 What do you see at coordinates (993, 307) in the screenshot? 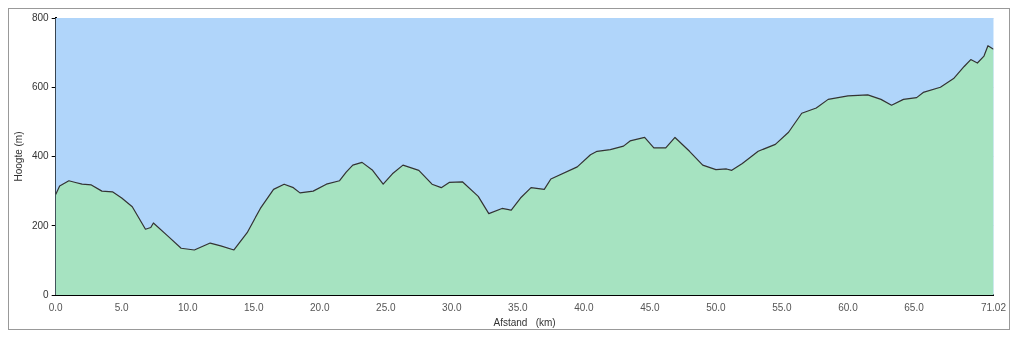
I see `x-tick-label: 71.02` at bounding box center [993, 307].